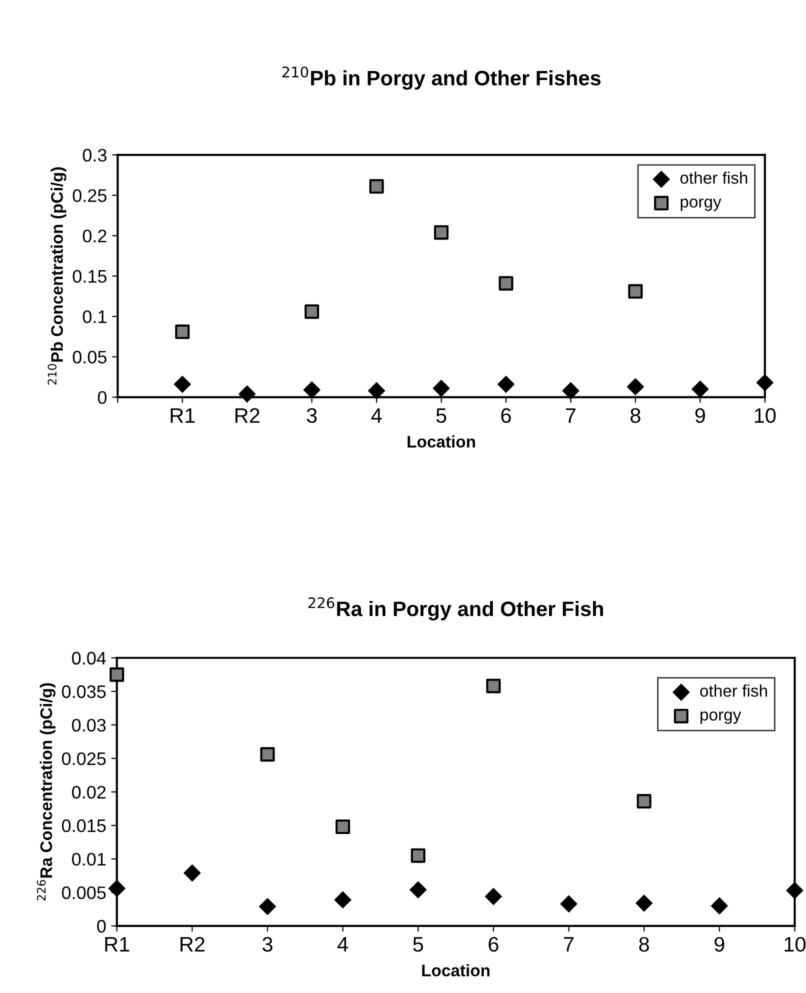 This screenshot has height=993, width=806. I want to click on y-tick-label: 0.01, so click(89, 859).